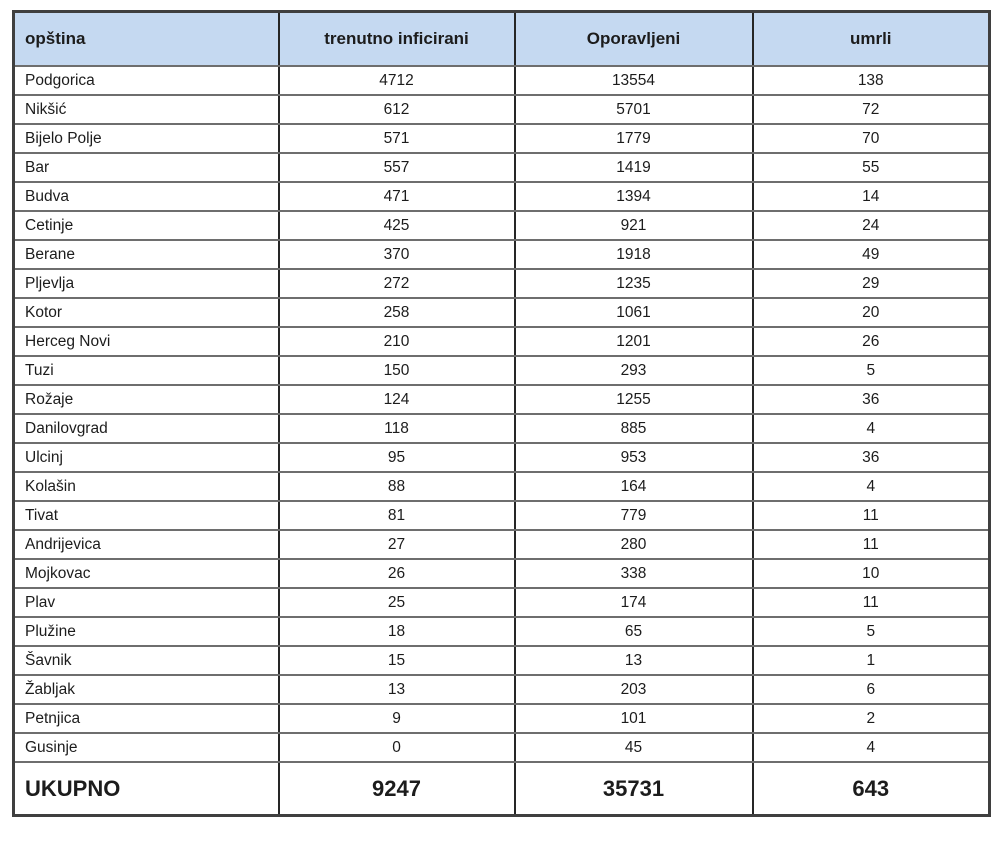 This screenshot has height=845, width=1000. What do you see at coordinates (146, 399) in the screenshot?
I see `municipality-cell: Rožaje` at bounding box center [146, 399].